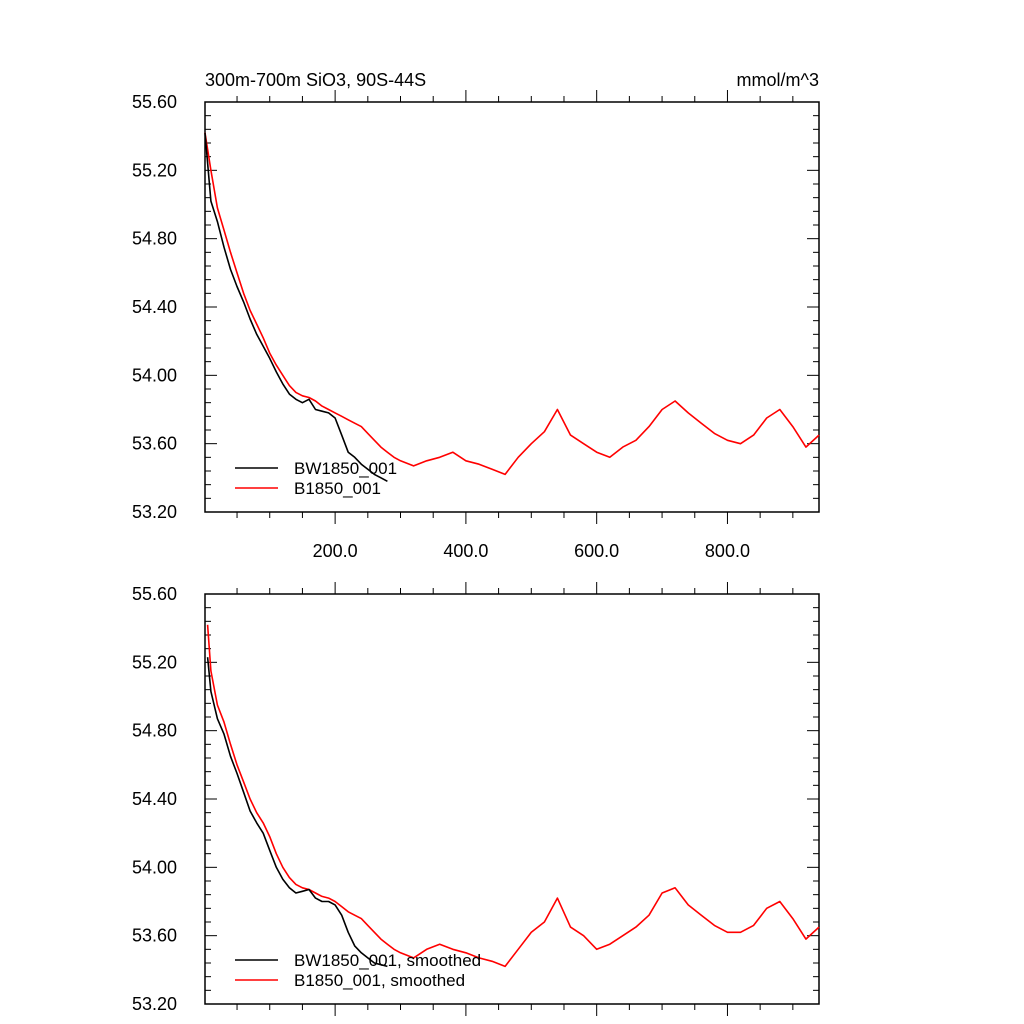  I want to click on x-tick-label: 400.0, so click(465, 551).